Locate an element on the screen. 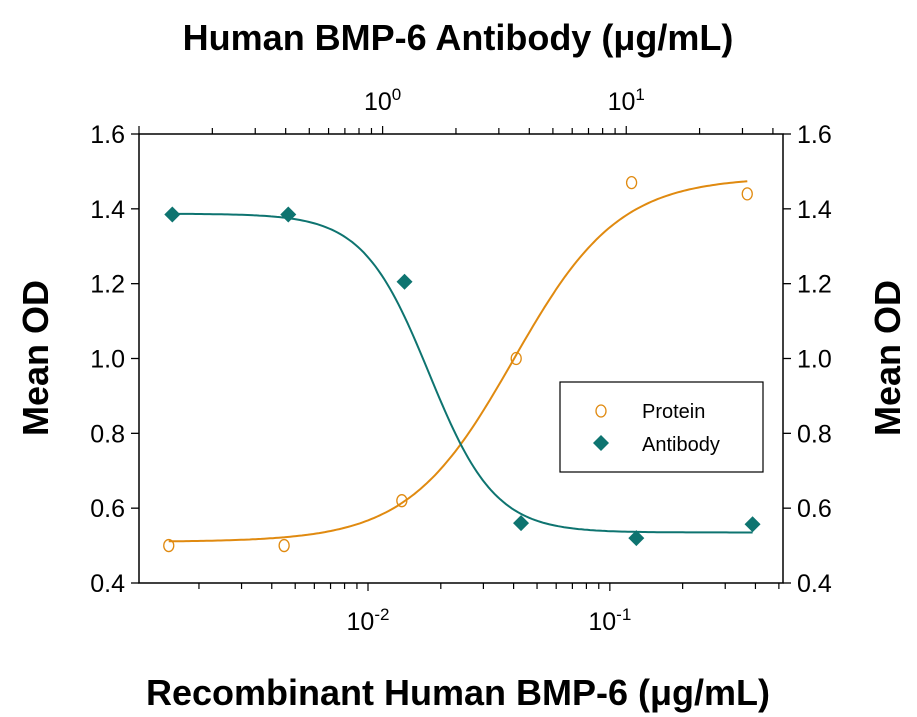 This screenshot has width=917, height=717. x-bottom-tick-label: 10⁻¹ is located at coordinates (609, 620).